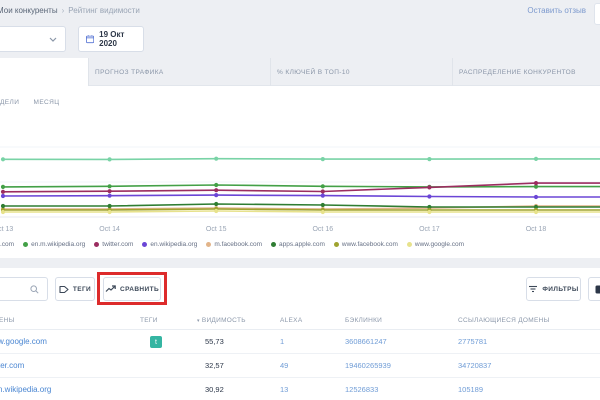 The image size is (600, 400). Describe the element at coordinates (560, 289) in the screenshot. I see `filters-button-label: ФИЛЬТРЫ` at that location.